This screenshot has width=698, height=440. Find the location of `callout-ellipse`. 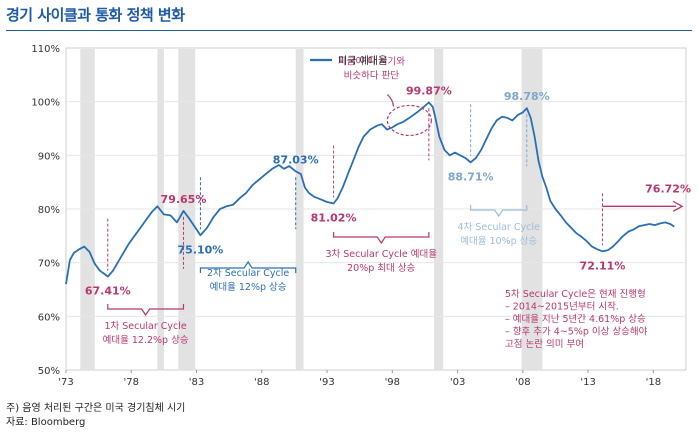

callout-ellipse is located at coordinates (409, 120).